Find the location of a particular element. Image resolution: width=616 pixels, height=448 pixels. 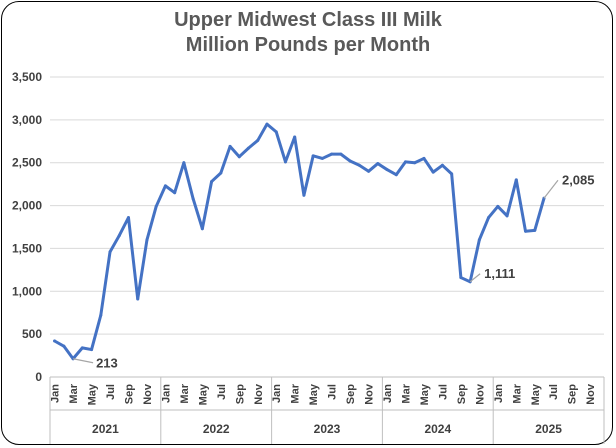

y-tick-label: 3,000 is located at coordinates (27, 120).